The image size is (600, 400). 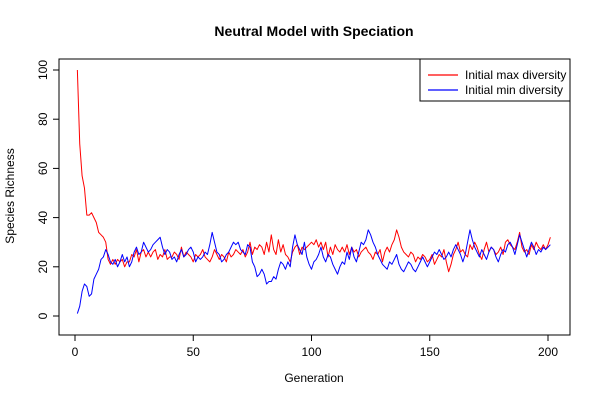 What do you see at coordinates (43, 218) in the screenshot?
I see `y-tick-label: 40` at bounding box center [43, 218].